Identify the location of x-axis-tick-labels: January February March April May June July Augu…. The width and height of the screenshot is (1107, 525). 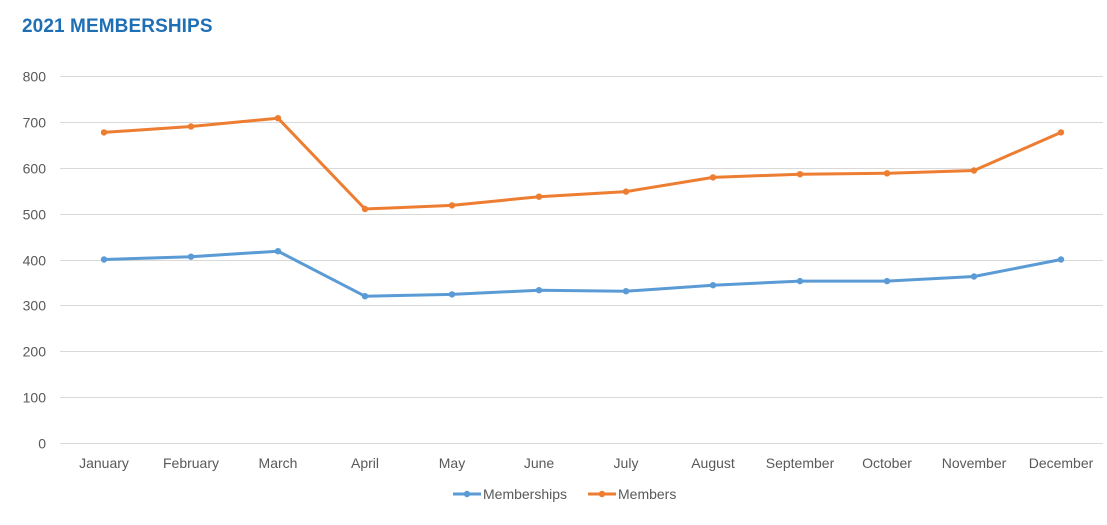
(586, 463).